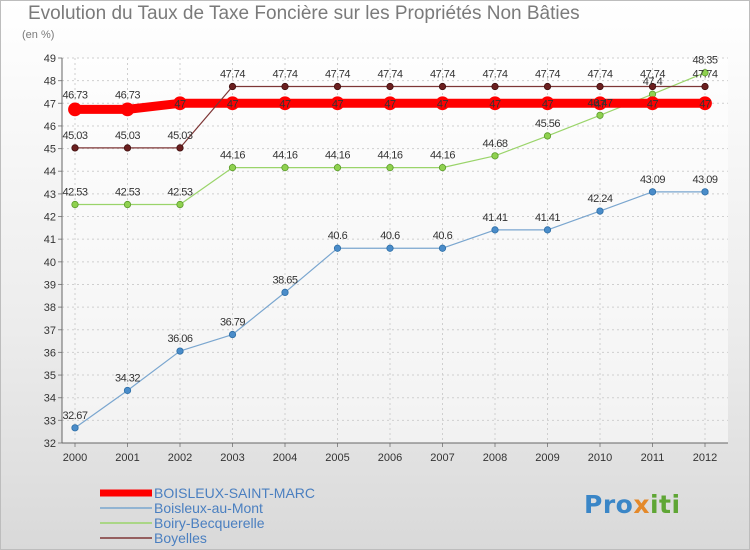  I want to click on data-label: 44.68, so click(494, 144).